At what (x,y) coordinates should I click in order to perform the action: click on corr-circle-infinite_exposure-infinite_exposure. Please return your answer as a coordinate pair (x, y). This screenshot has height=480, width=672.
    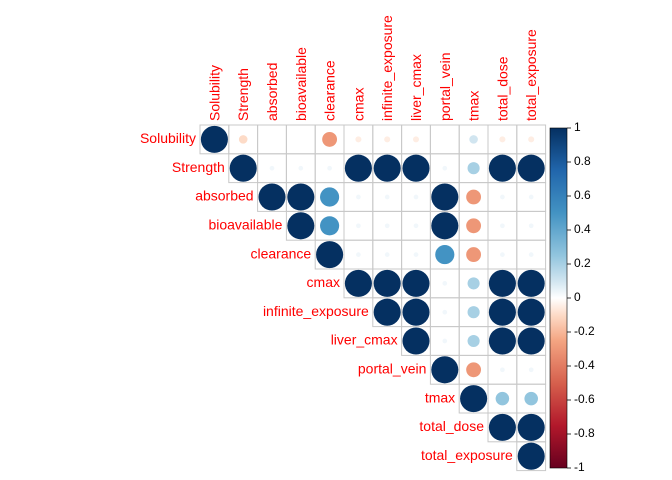
    Looking at the image, I should click on (387, 312).